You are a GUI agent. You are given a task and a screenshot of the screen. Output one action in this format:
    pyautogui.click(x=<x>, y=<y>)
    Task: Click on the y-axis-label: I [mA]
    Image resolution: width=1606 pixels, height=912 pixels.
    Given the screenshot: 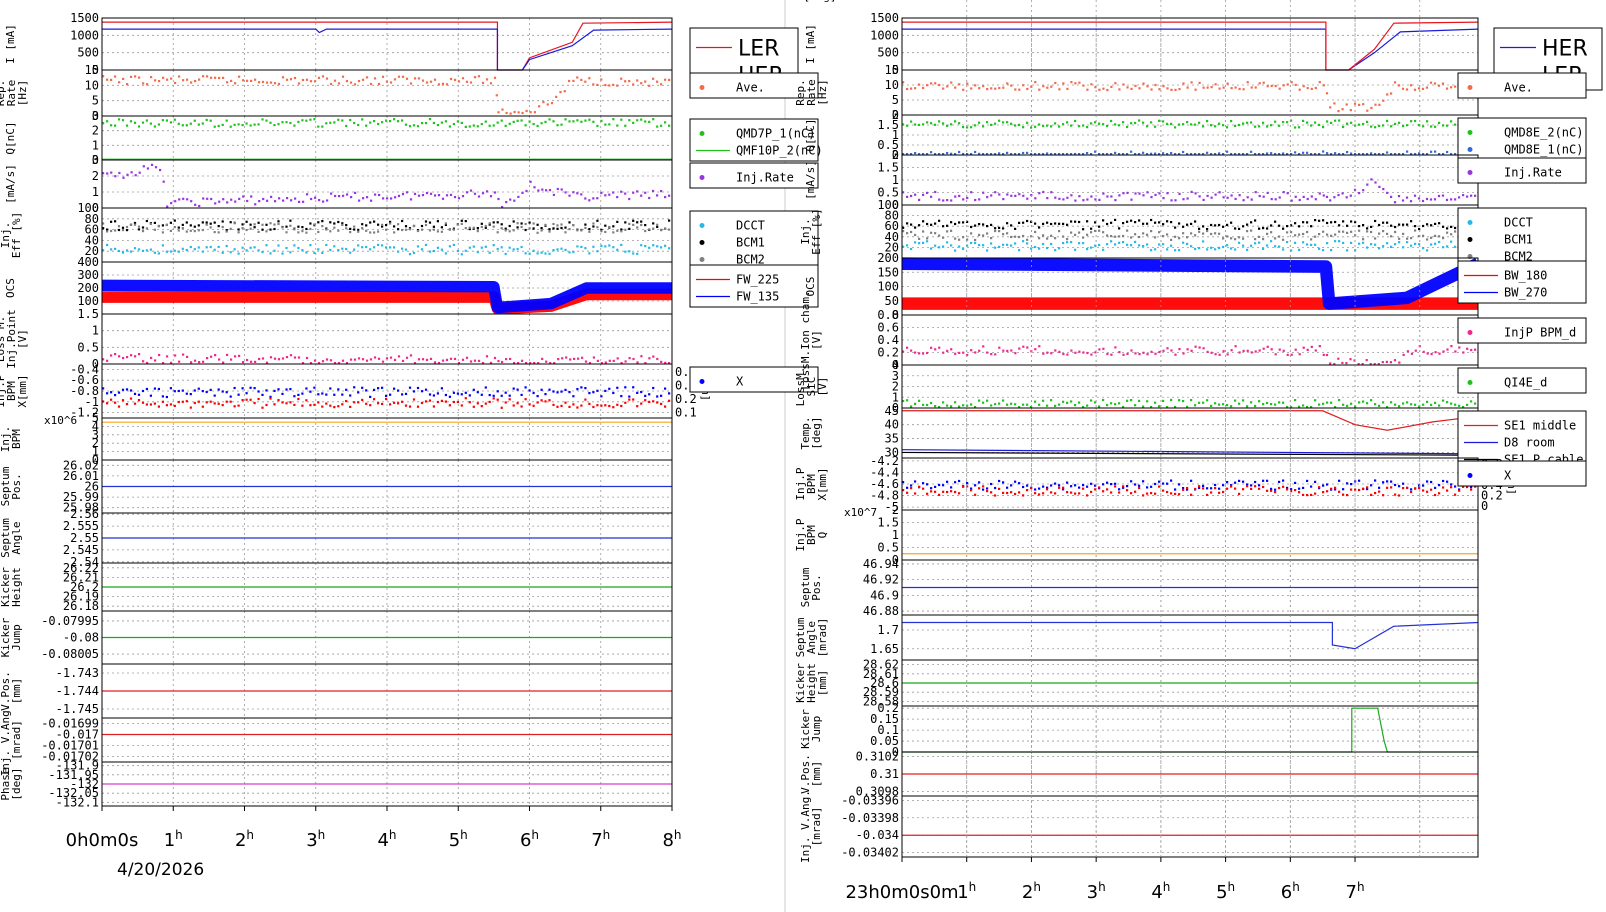 What is the action you would take?
    pyautogui.click(x=810, y=44)
    